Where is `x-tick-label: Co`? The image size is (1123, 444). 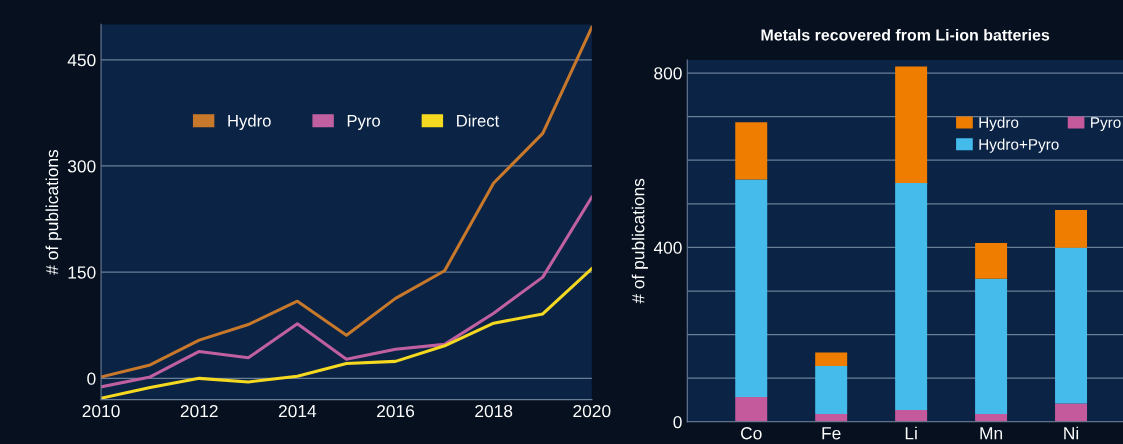 x-tick-label: Co is located at coordinates (751, 433).